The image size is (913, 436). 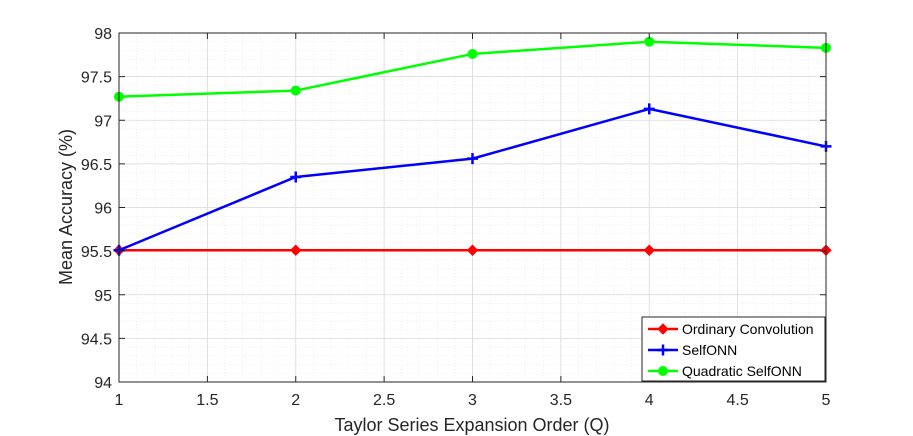 What do you see at coordinates (748, 329) in the screenshot?
I see `legend-label: Ordinary Convolution` at bounding box center [748, 329].